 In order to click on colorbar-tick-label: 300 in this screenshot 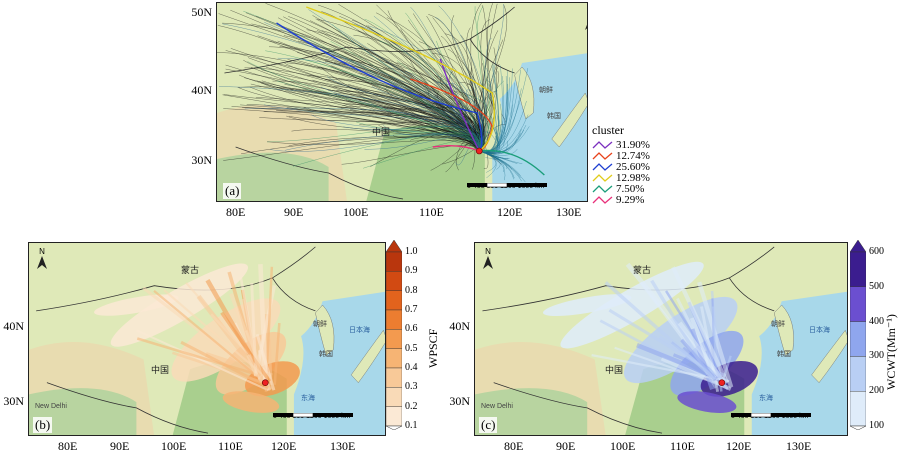, I will do `click(876, 356)`.